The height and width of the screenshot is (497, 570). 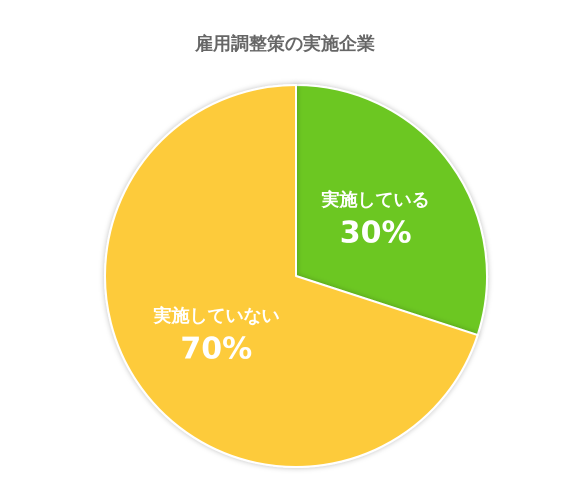 What do you see at coordinates (284, 44) in the screenshot?
I see `chart-title: 雇用調整策の実施企業` at bounding box center [284, 44].